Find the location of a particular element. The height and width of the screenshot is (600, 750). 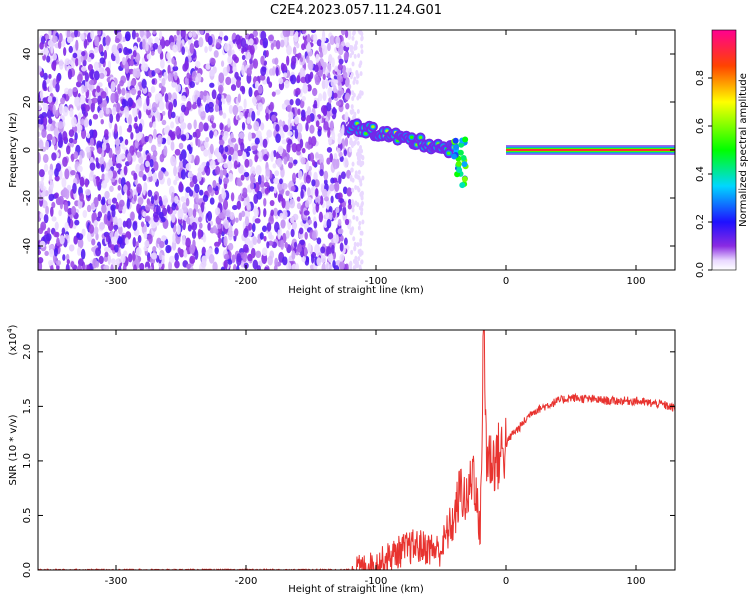

spectrogram-y-axis-label: Frequency (Hz) is located at coordinates (13, 150).